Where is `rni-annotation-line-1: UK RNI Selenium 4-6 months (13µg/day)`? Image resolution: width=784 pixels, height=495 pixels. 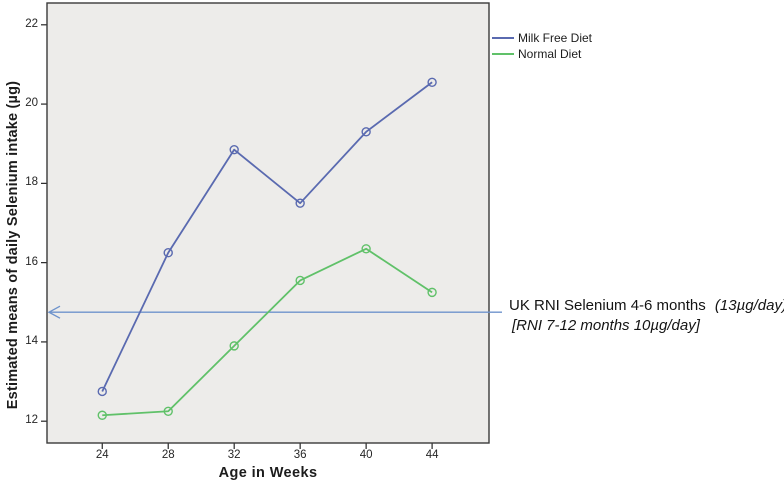 rni-annotation-line-1: UK RNI Selenium 4-6 months (13µg/day) is located at coordinates (646, 306).